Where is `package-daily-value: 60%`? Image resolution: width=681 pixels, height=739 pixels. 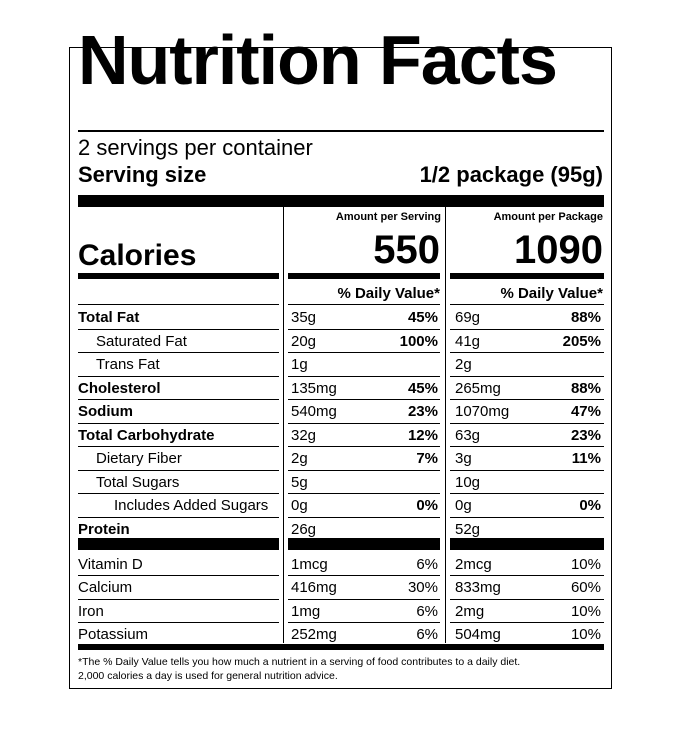 package-daily-value: 60% is located at coordinates (585, 588).